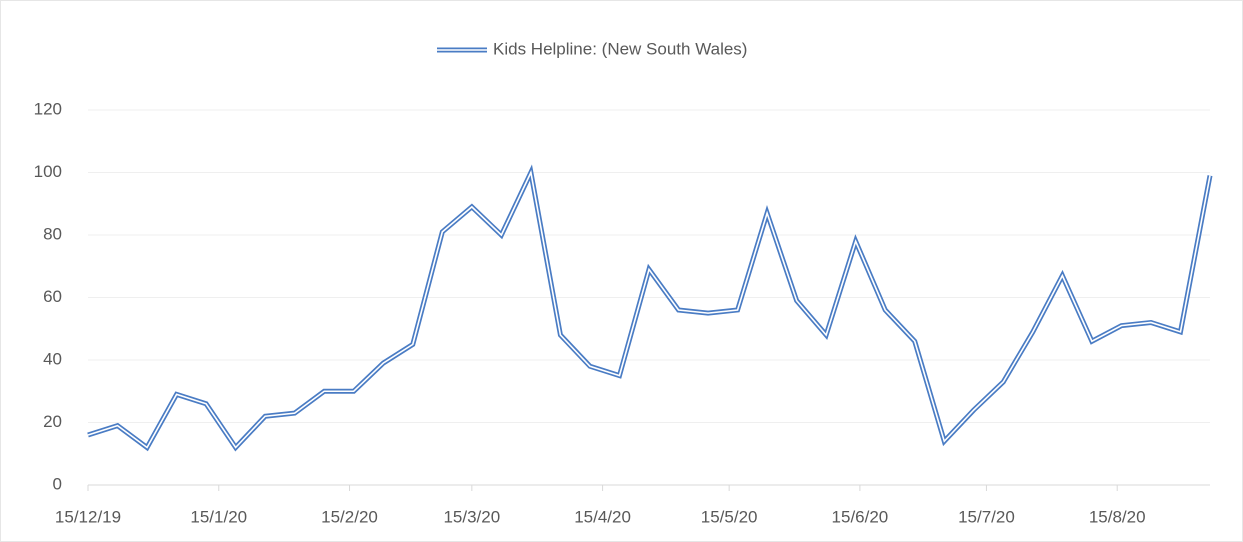 This screenshot has width=1243, height=542. Describe the element at coordinates (52, 296) in the screenshot. I see `y-tick-label: 60` at that location.